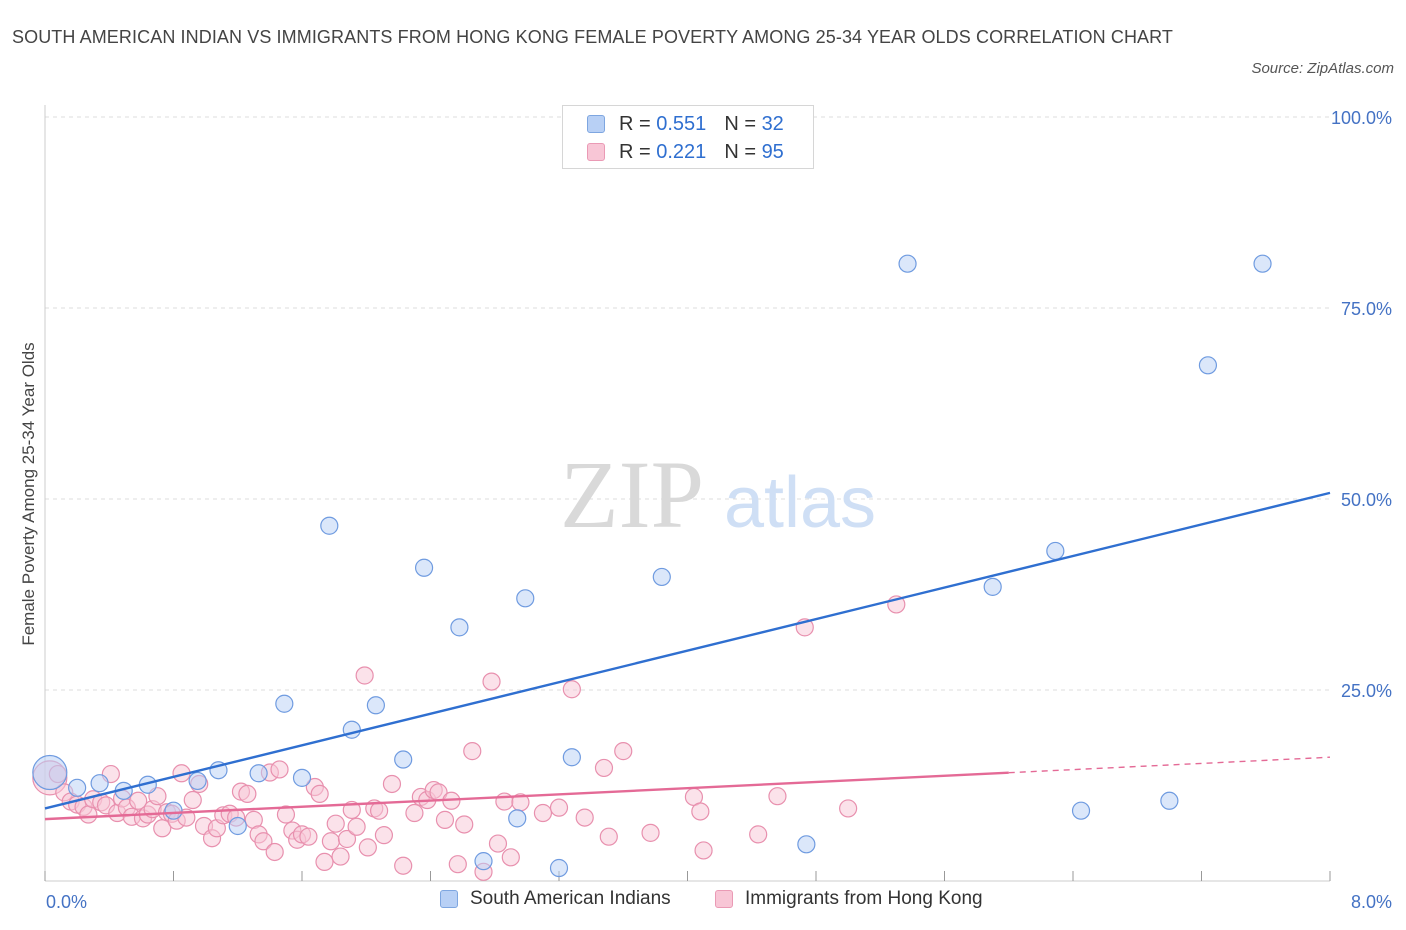 The width and height of the screenshot is (1406, 930). Describe the element at coordinates (632, 494) in the screenshot. I see `watermark-zip: ZIP` at that location.